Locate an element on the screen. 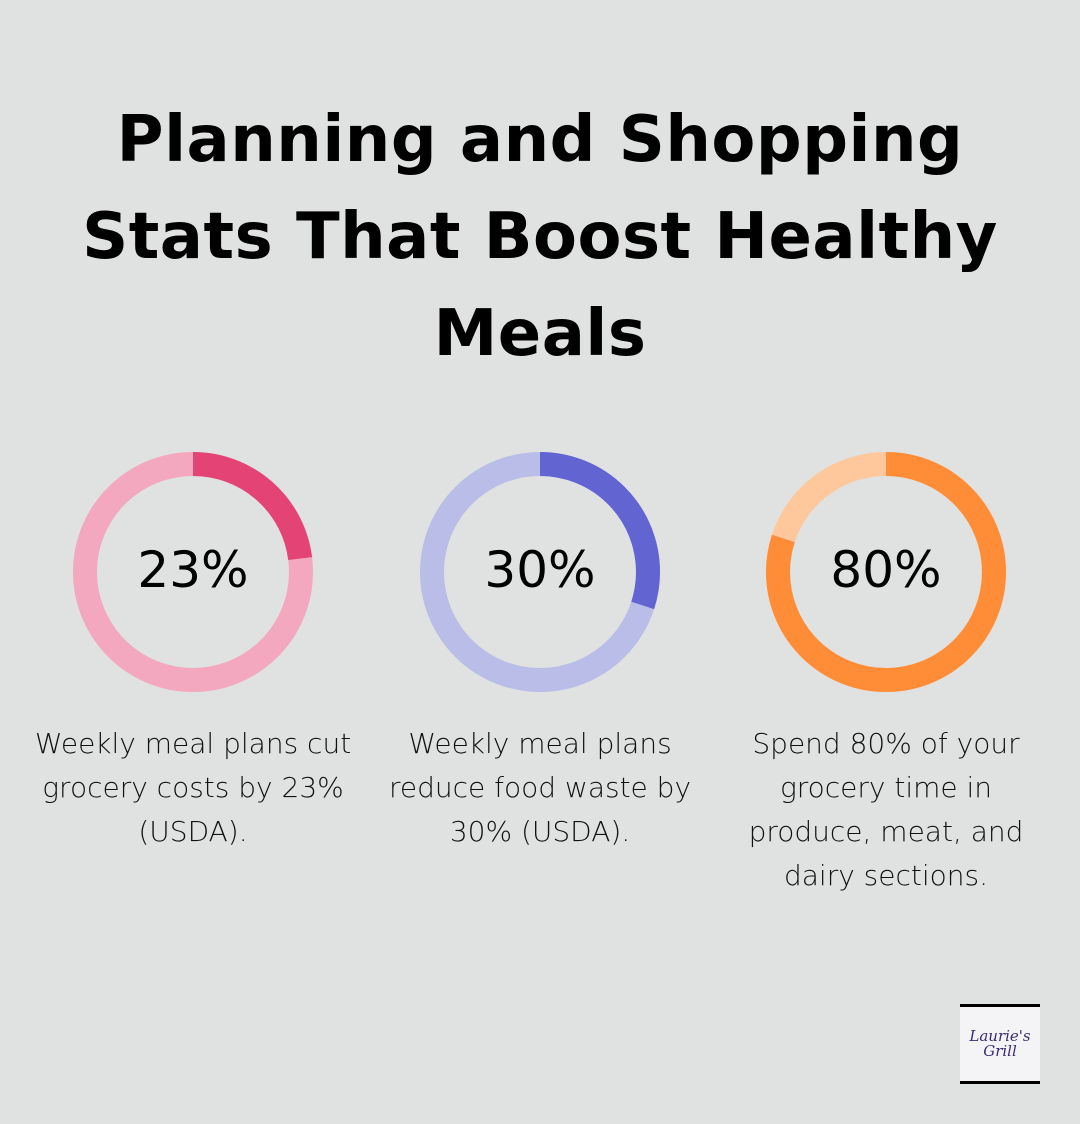  logo-text-line1: Laurie's is located at coordinates (1000, 1036).